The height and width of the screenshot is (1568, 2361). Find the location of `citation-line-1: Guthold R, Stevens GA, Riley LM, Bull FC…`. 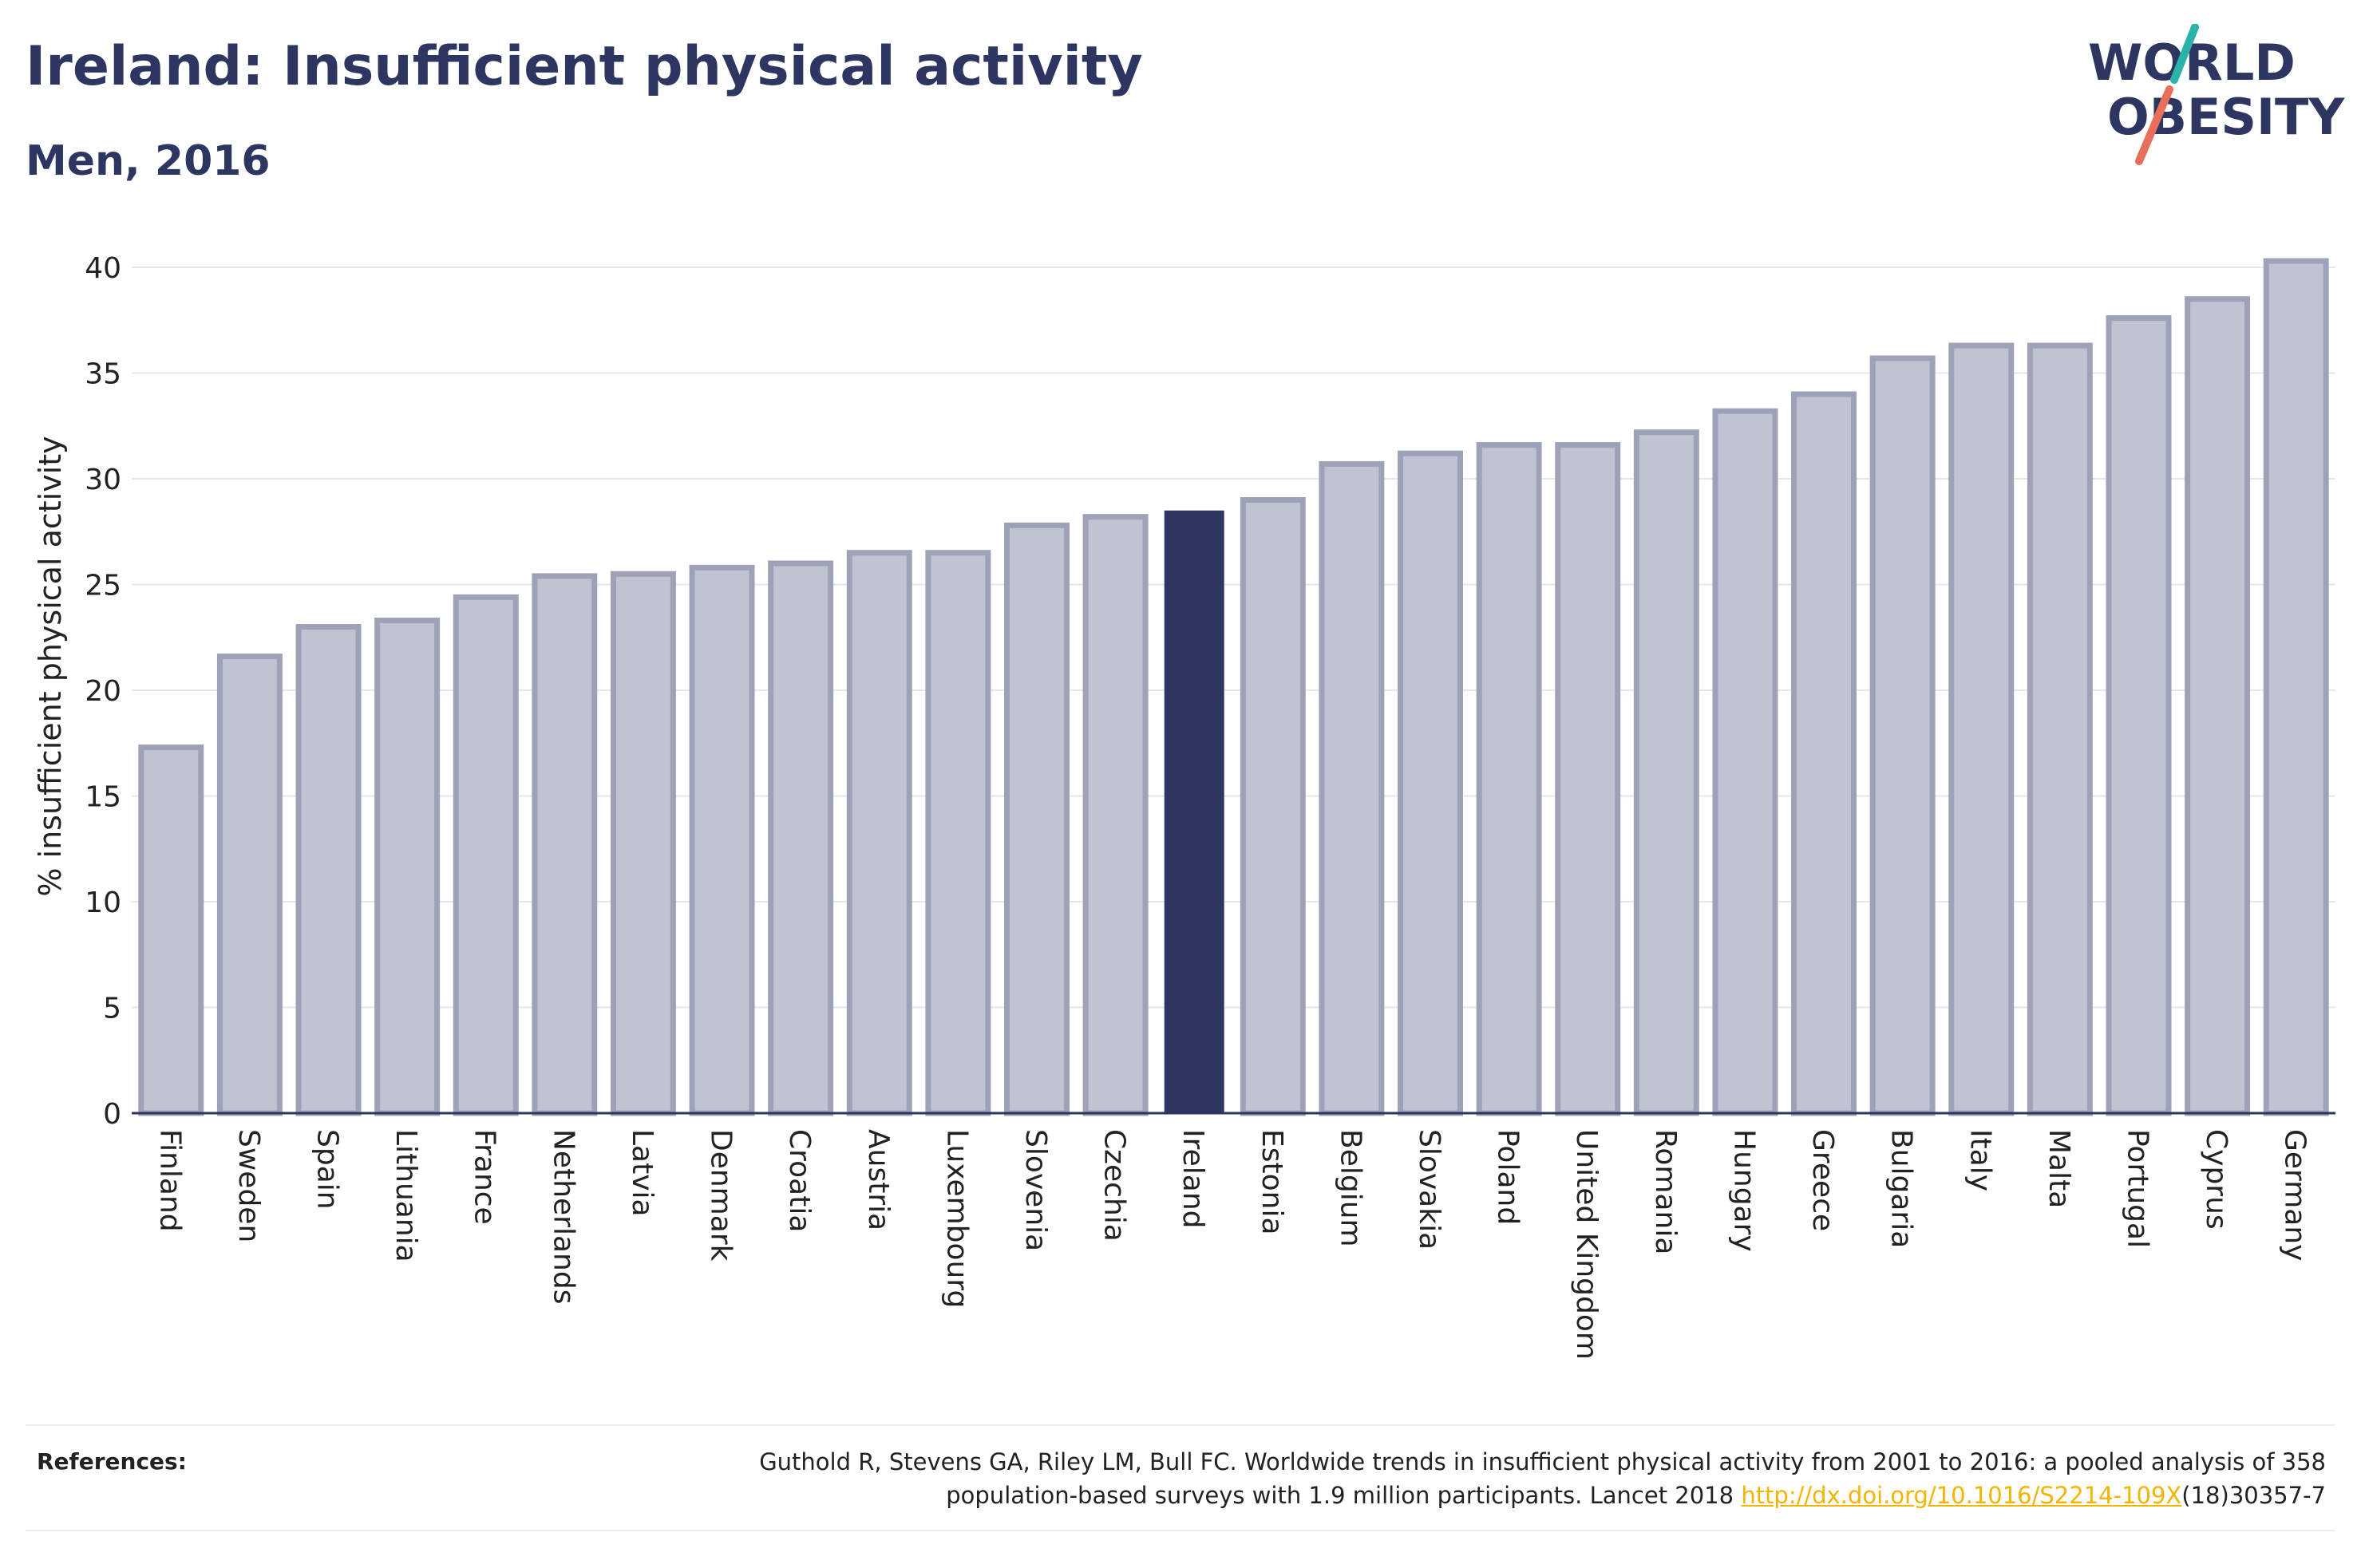

citation-line-1: Guthold R, Stevens GA, Riley LM, Bull FC… is located at coordinates (1542, 1461).